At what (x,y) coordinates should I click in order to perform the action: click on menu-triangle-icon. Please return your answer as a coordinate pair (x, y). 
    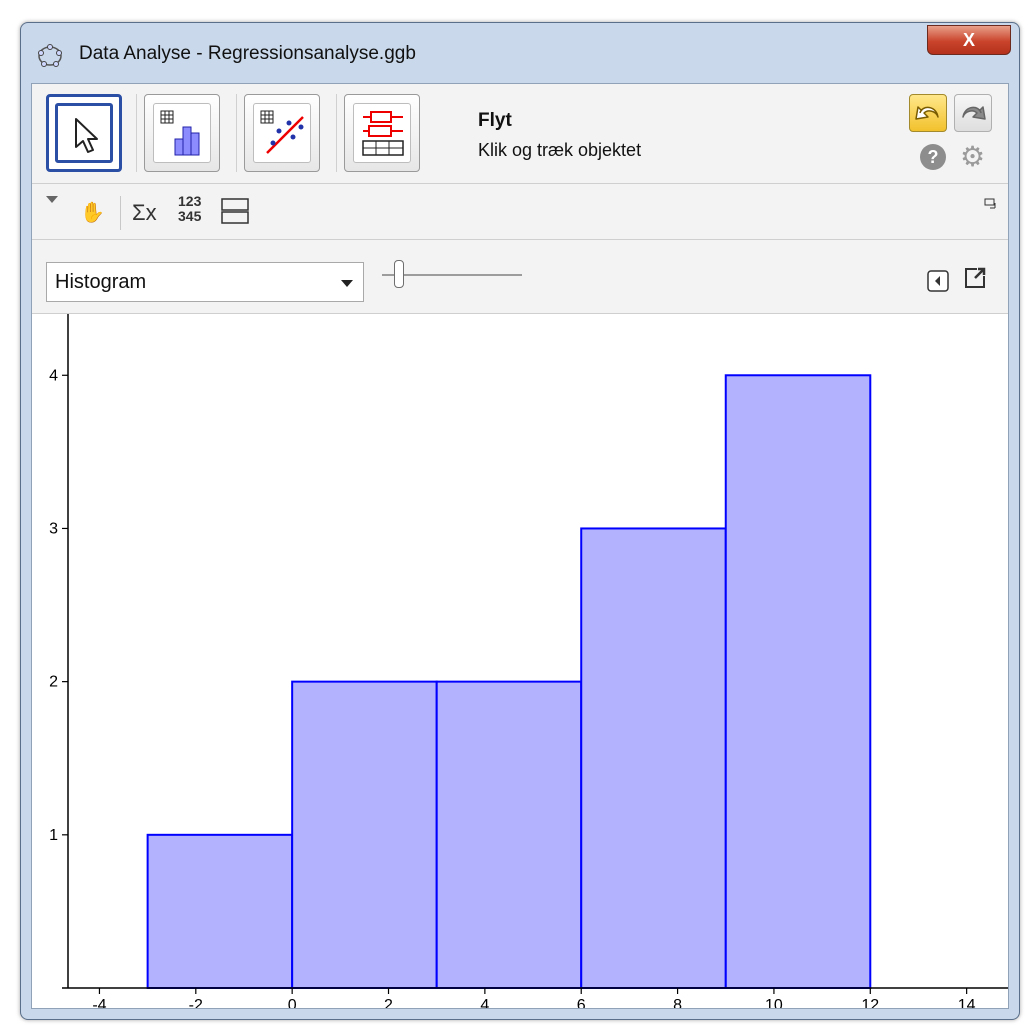
    Looking at the image, I should click on (52, 199).